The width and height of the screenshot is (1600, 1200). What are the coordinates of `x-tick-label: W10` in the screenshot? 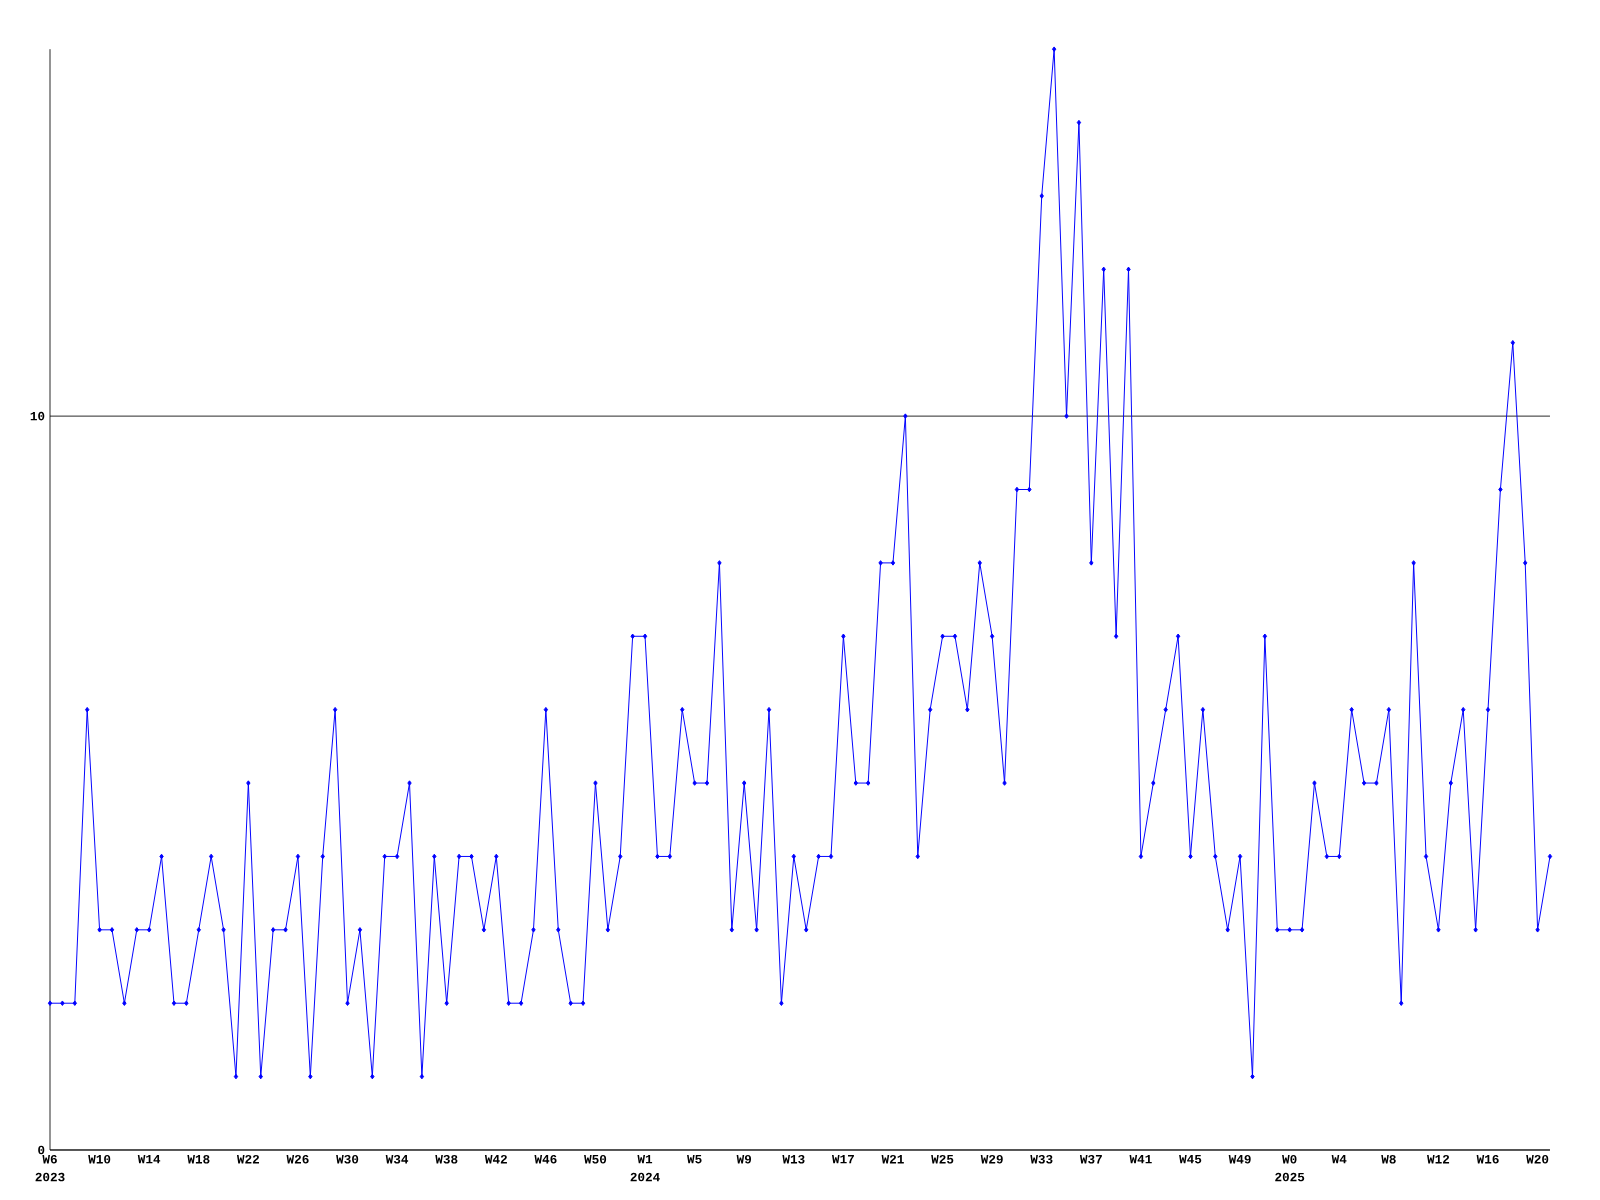 It's located at (99, 1159).